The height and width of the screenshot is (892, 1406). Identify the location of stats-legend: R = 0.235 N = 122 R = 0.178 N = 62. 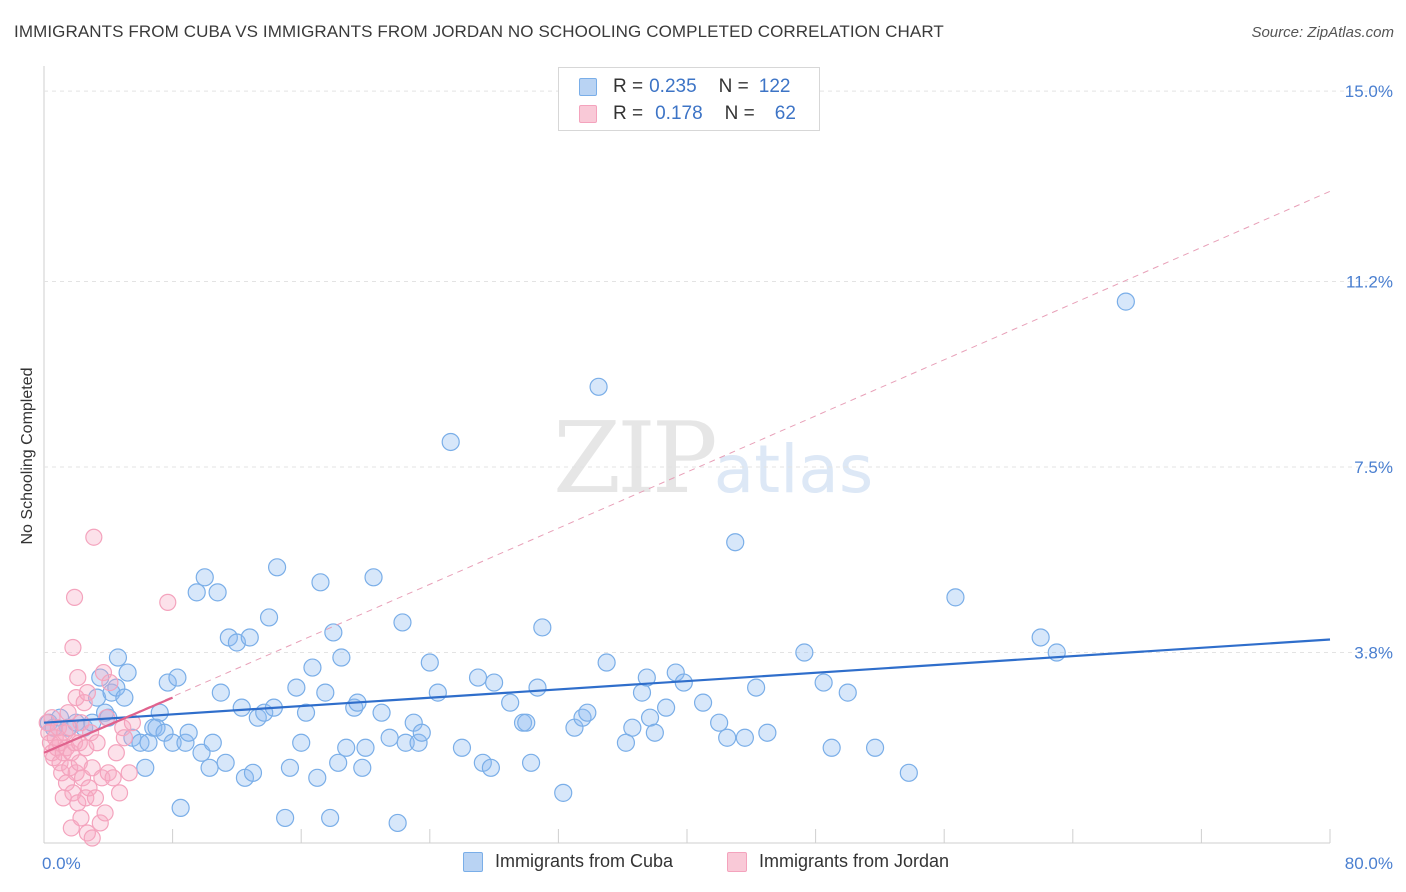
(689, 99).